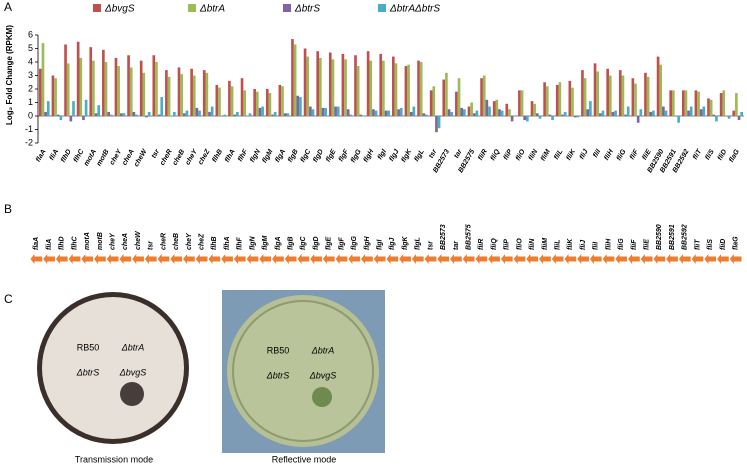 This screenshot has height=466, width=747. I want to click on x-tick-label: flaG, so click(734, 156).